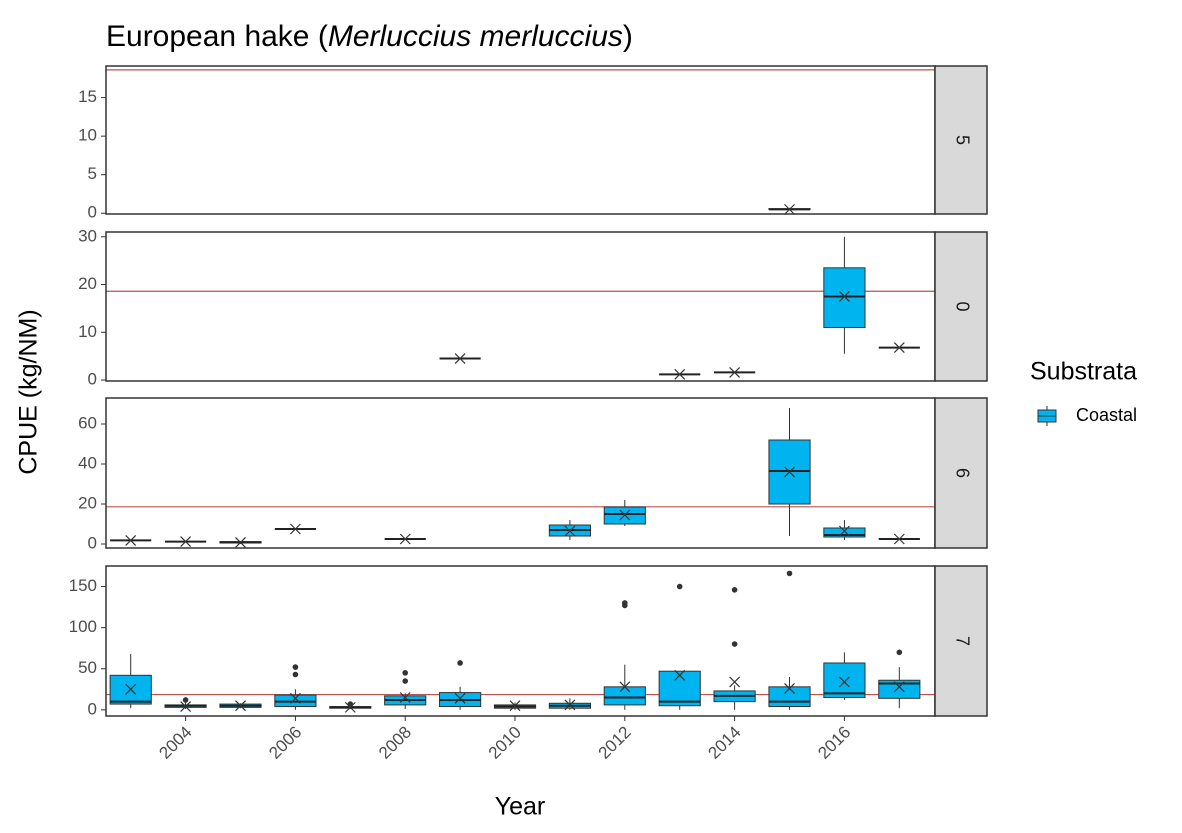 The height and width of the screenshot is (833, 1182). Describe the element at coordinates (87, 462) in the screenshot. I see `y-tick-label: 40` at that location.